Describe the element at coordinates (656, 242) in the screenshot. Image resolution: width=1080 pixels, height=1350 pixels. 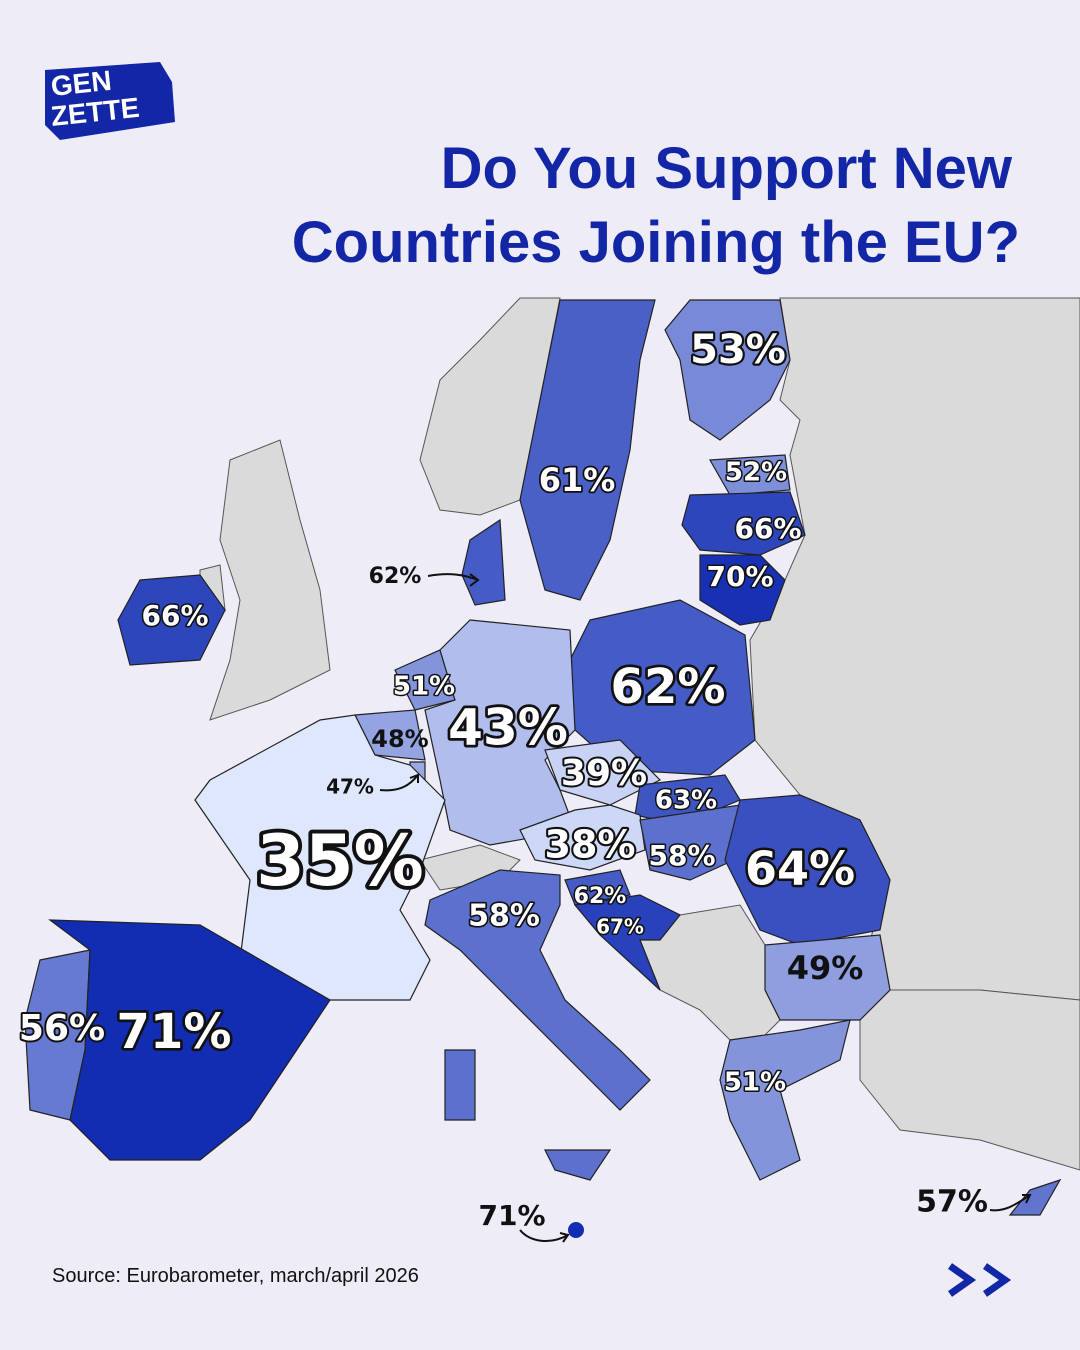
I see `title: Countries Joining the EU?` at that location.